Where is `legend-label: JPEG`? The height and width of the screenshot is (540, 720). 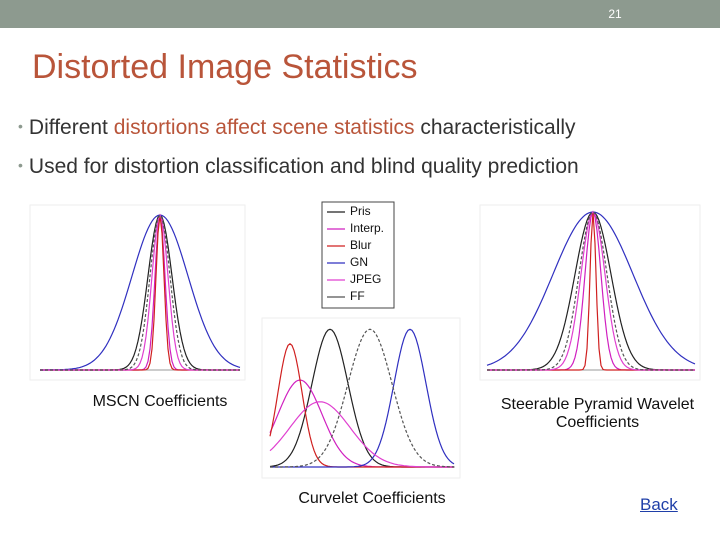 legend-label: JPEG is located at coordinates (365, 279).